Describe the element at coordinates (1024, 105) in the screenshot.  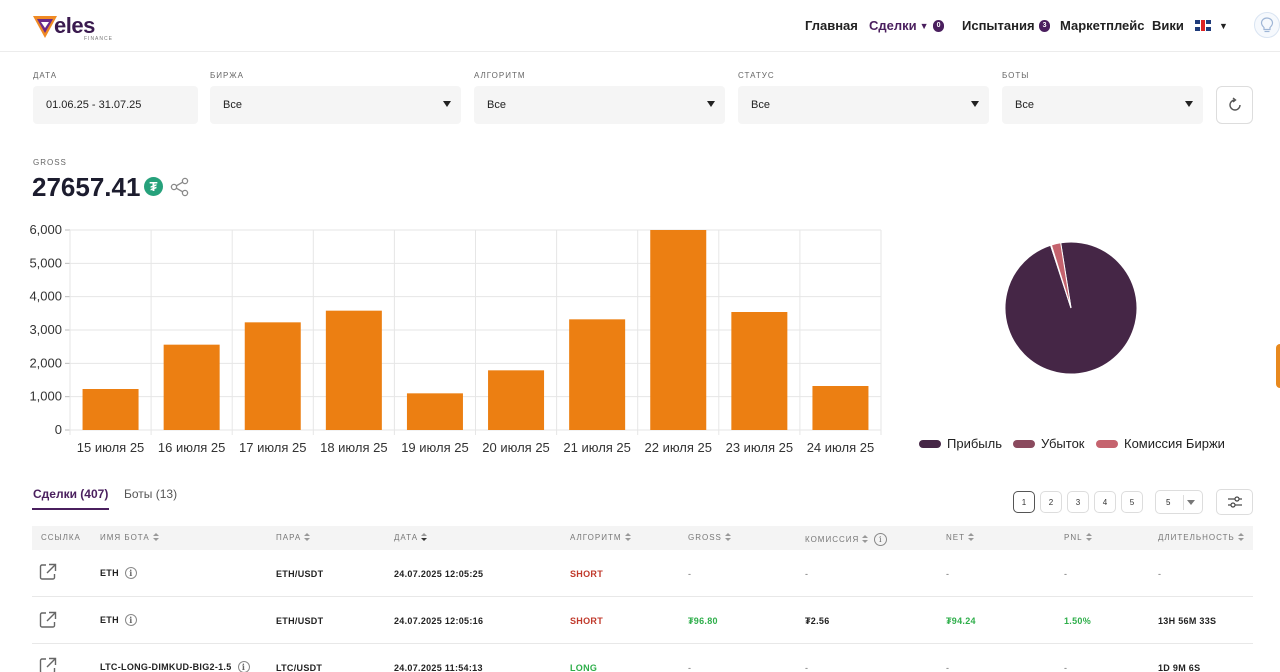
I see `filter-bots-value: Все` at that location.